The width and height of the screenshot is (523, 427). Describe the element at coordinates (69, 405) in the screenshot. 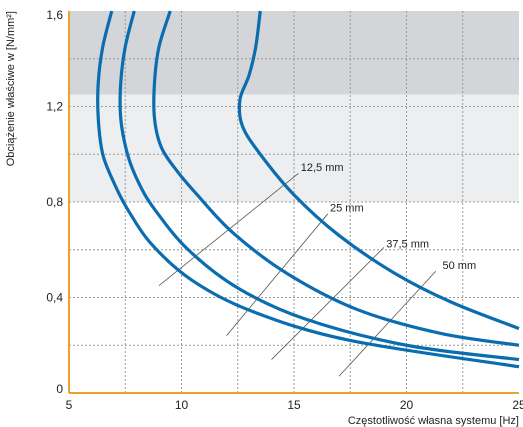

I see `x-tick-label: 5` at that location.